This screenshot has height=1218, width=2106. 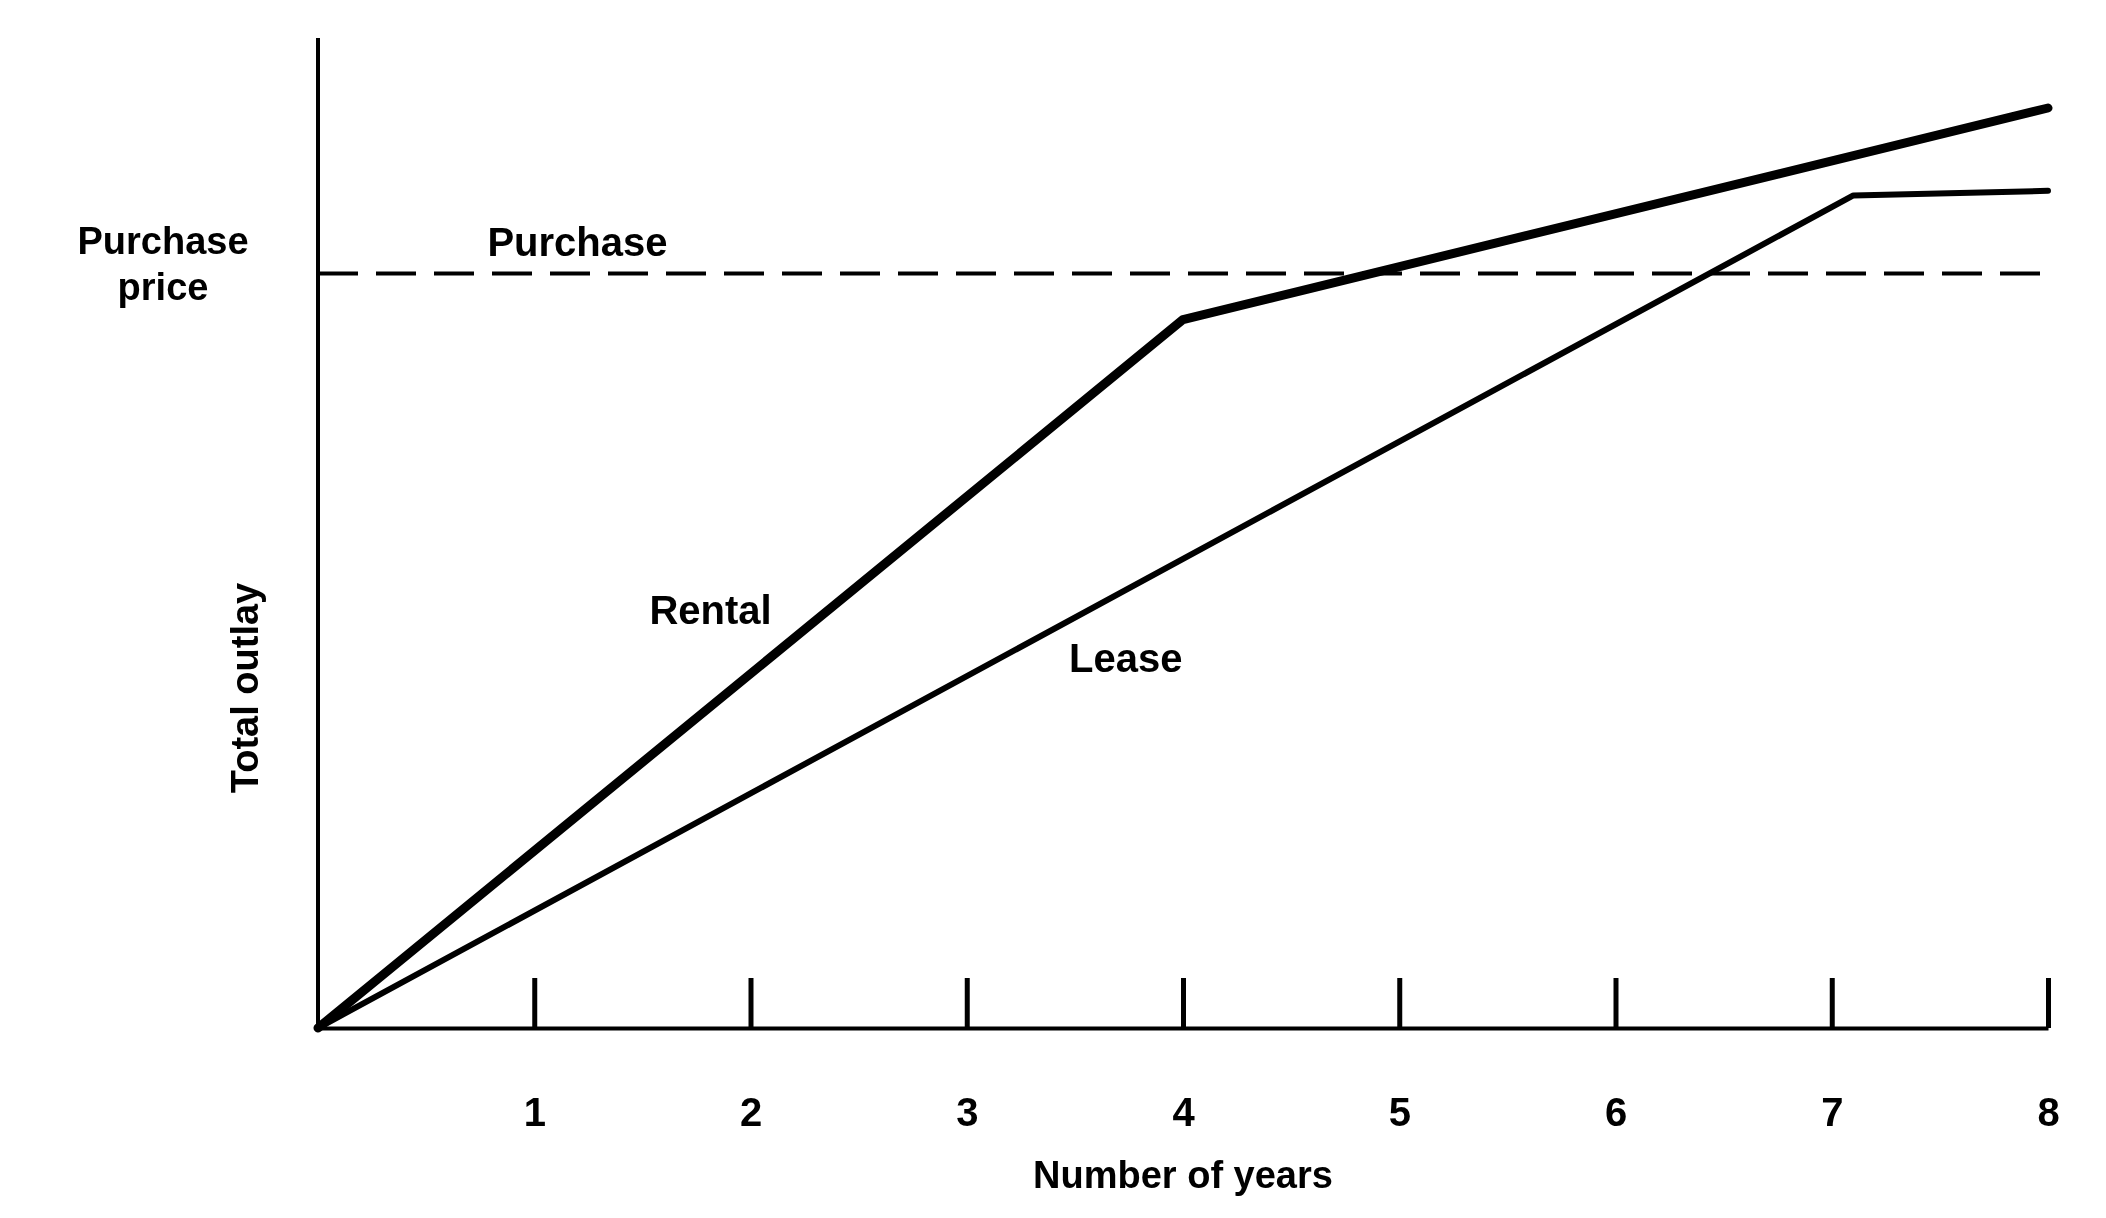 What do you see at coordinates (967, 1112) in the screenshot?
I see `x-tick-label: 3` at bounding box center [967, 1112].